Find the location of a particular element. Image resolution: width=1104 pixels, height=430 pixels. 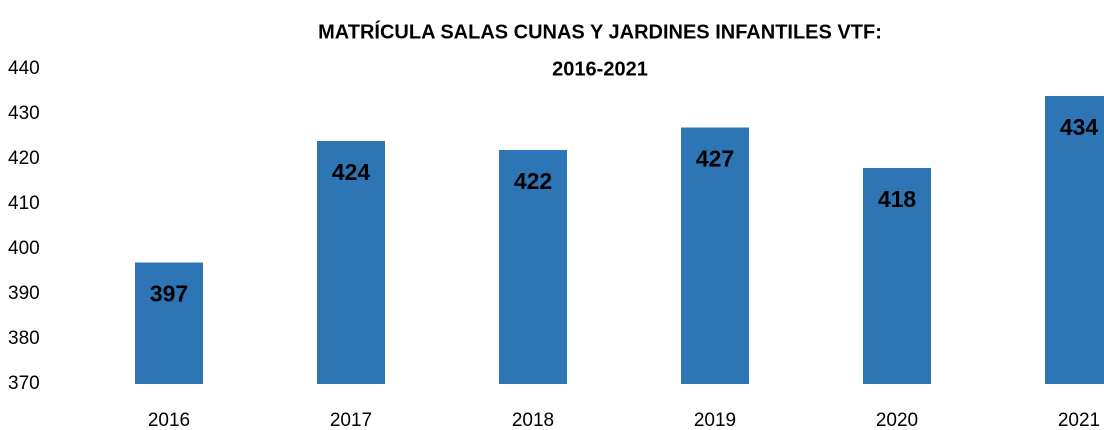

y-tick-label: 430 is located at coordinates (24, 113).